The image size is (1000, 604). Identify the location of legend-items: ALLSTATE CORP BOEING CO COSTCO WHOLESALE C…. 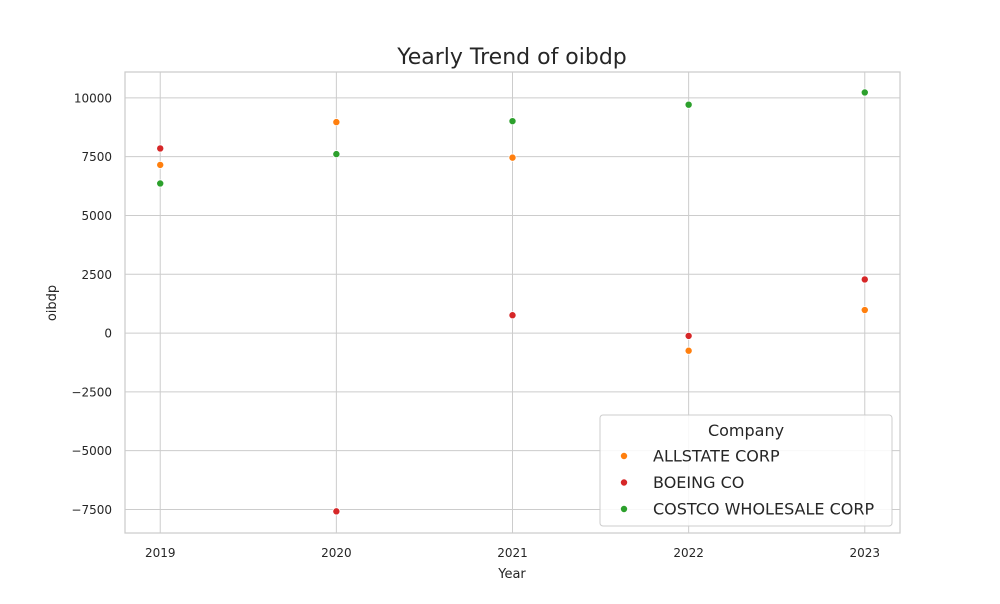
(747, 483).